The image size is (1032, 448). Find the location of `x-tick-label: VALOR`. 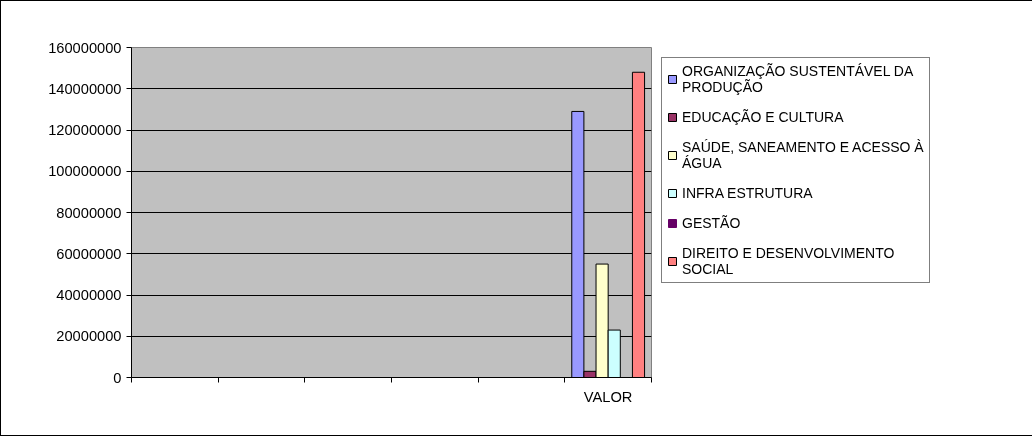

x-tick-label: VALOR is located at coordinates (608, 396).